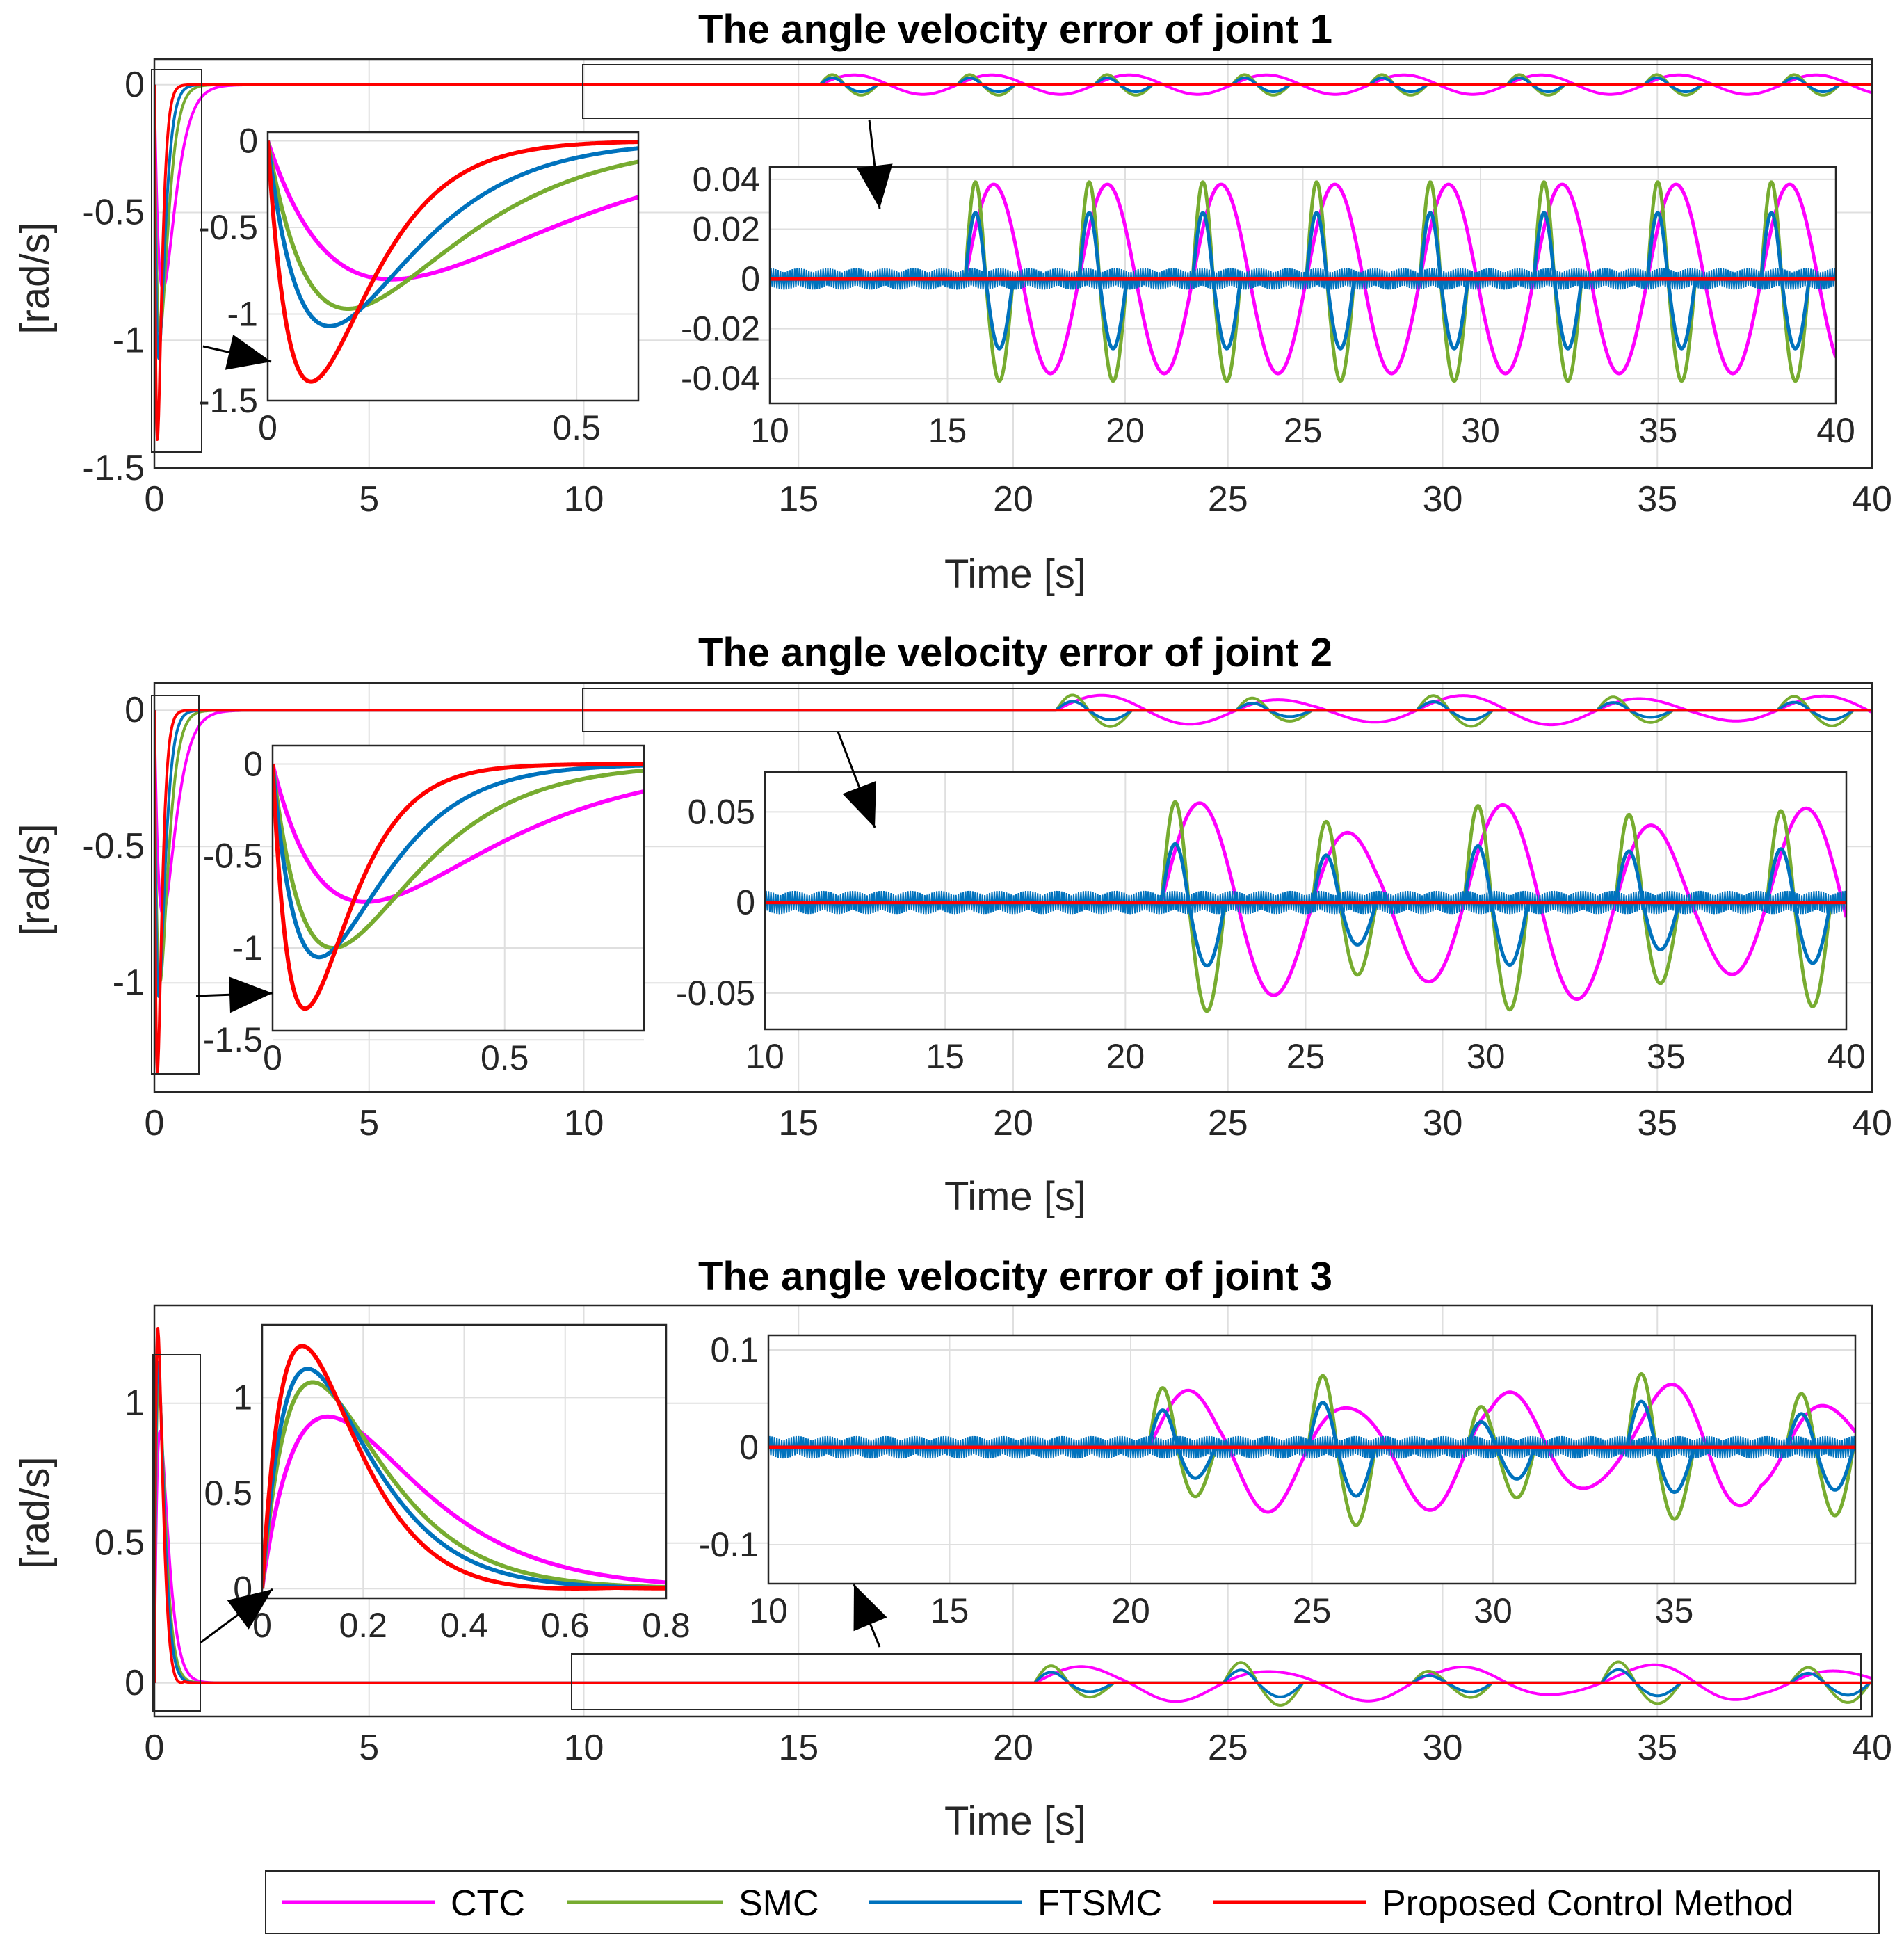  Describe the element at coordinates (35, 1512) in the screenshot. I see `y-axis-label-joint-3: [rad/s]` at that location.